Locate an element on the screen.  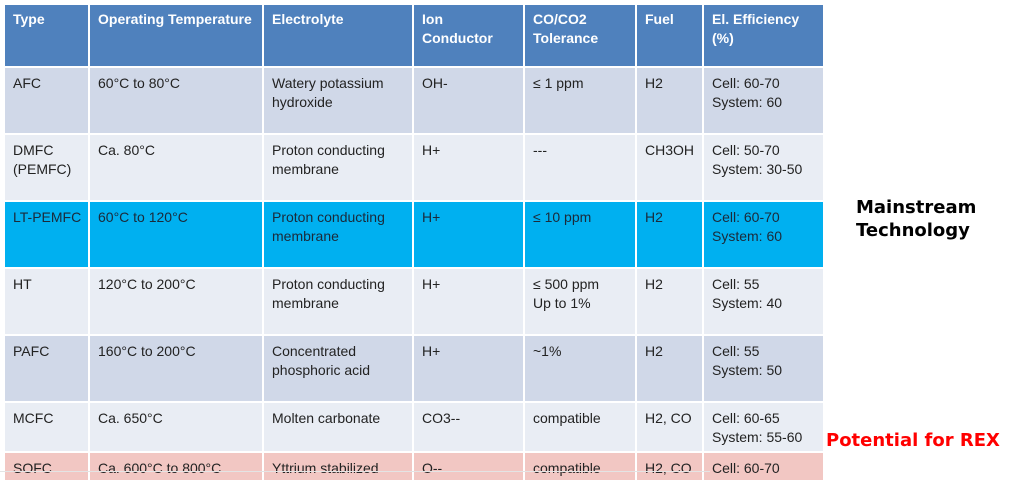
cell-co-tolerance: --- is located at coordinates (580, 167).